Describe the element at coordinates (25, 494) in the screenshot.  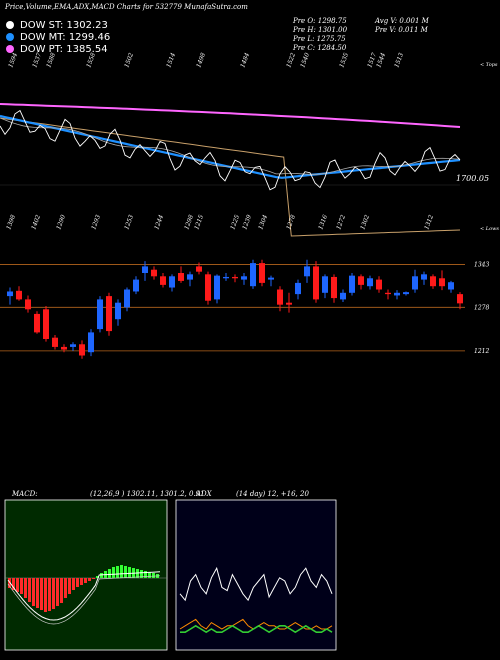
I see `macd-title: MACD:` at that location.